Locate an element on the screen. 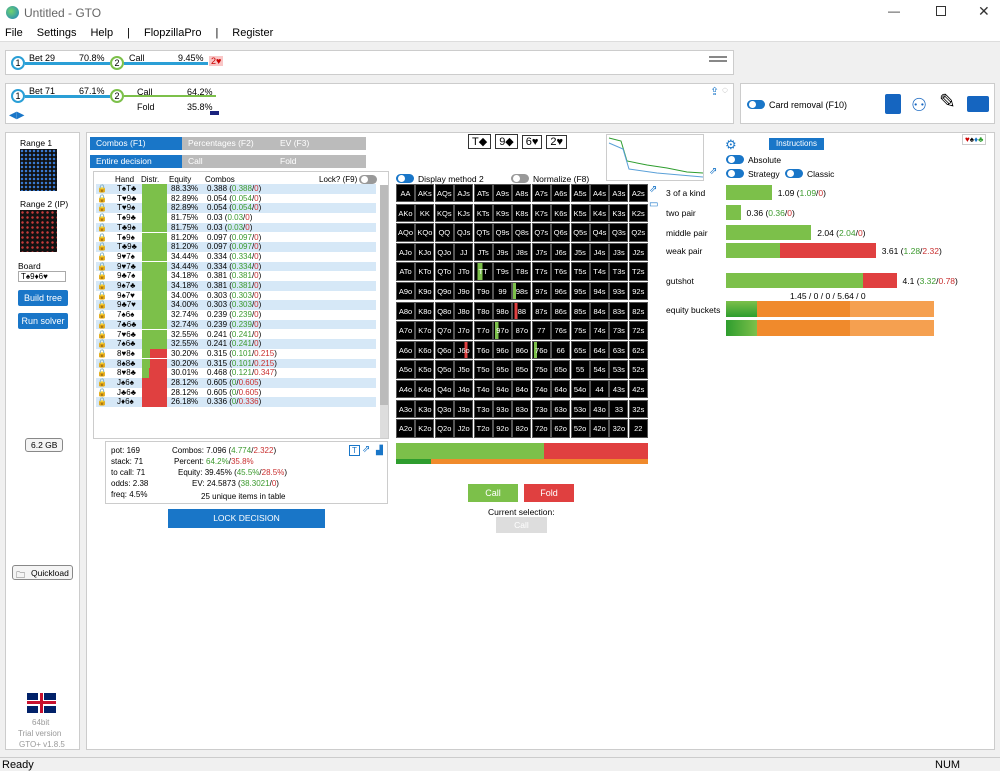 The image size is (1000, 771). hand-cell: Q4o is located at coordinates (444, 389).